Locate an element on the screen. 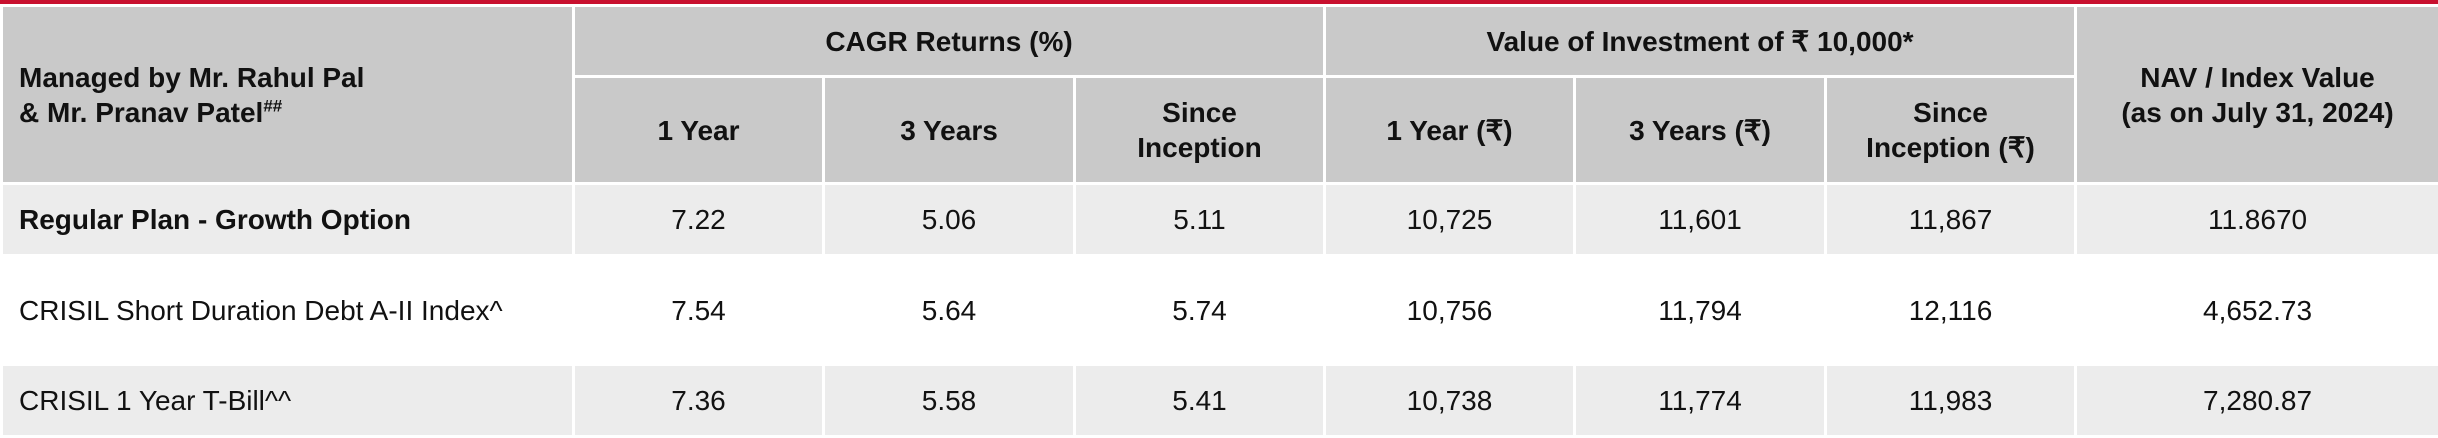 This screenshot has height=438, width=2438. cell-text: 11,774 is located at coordinates (1700, 400).